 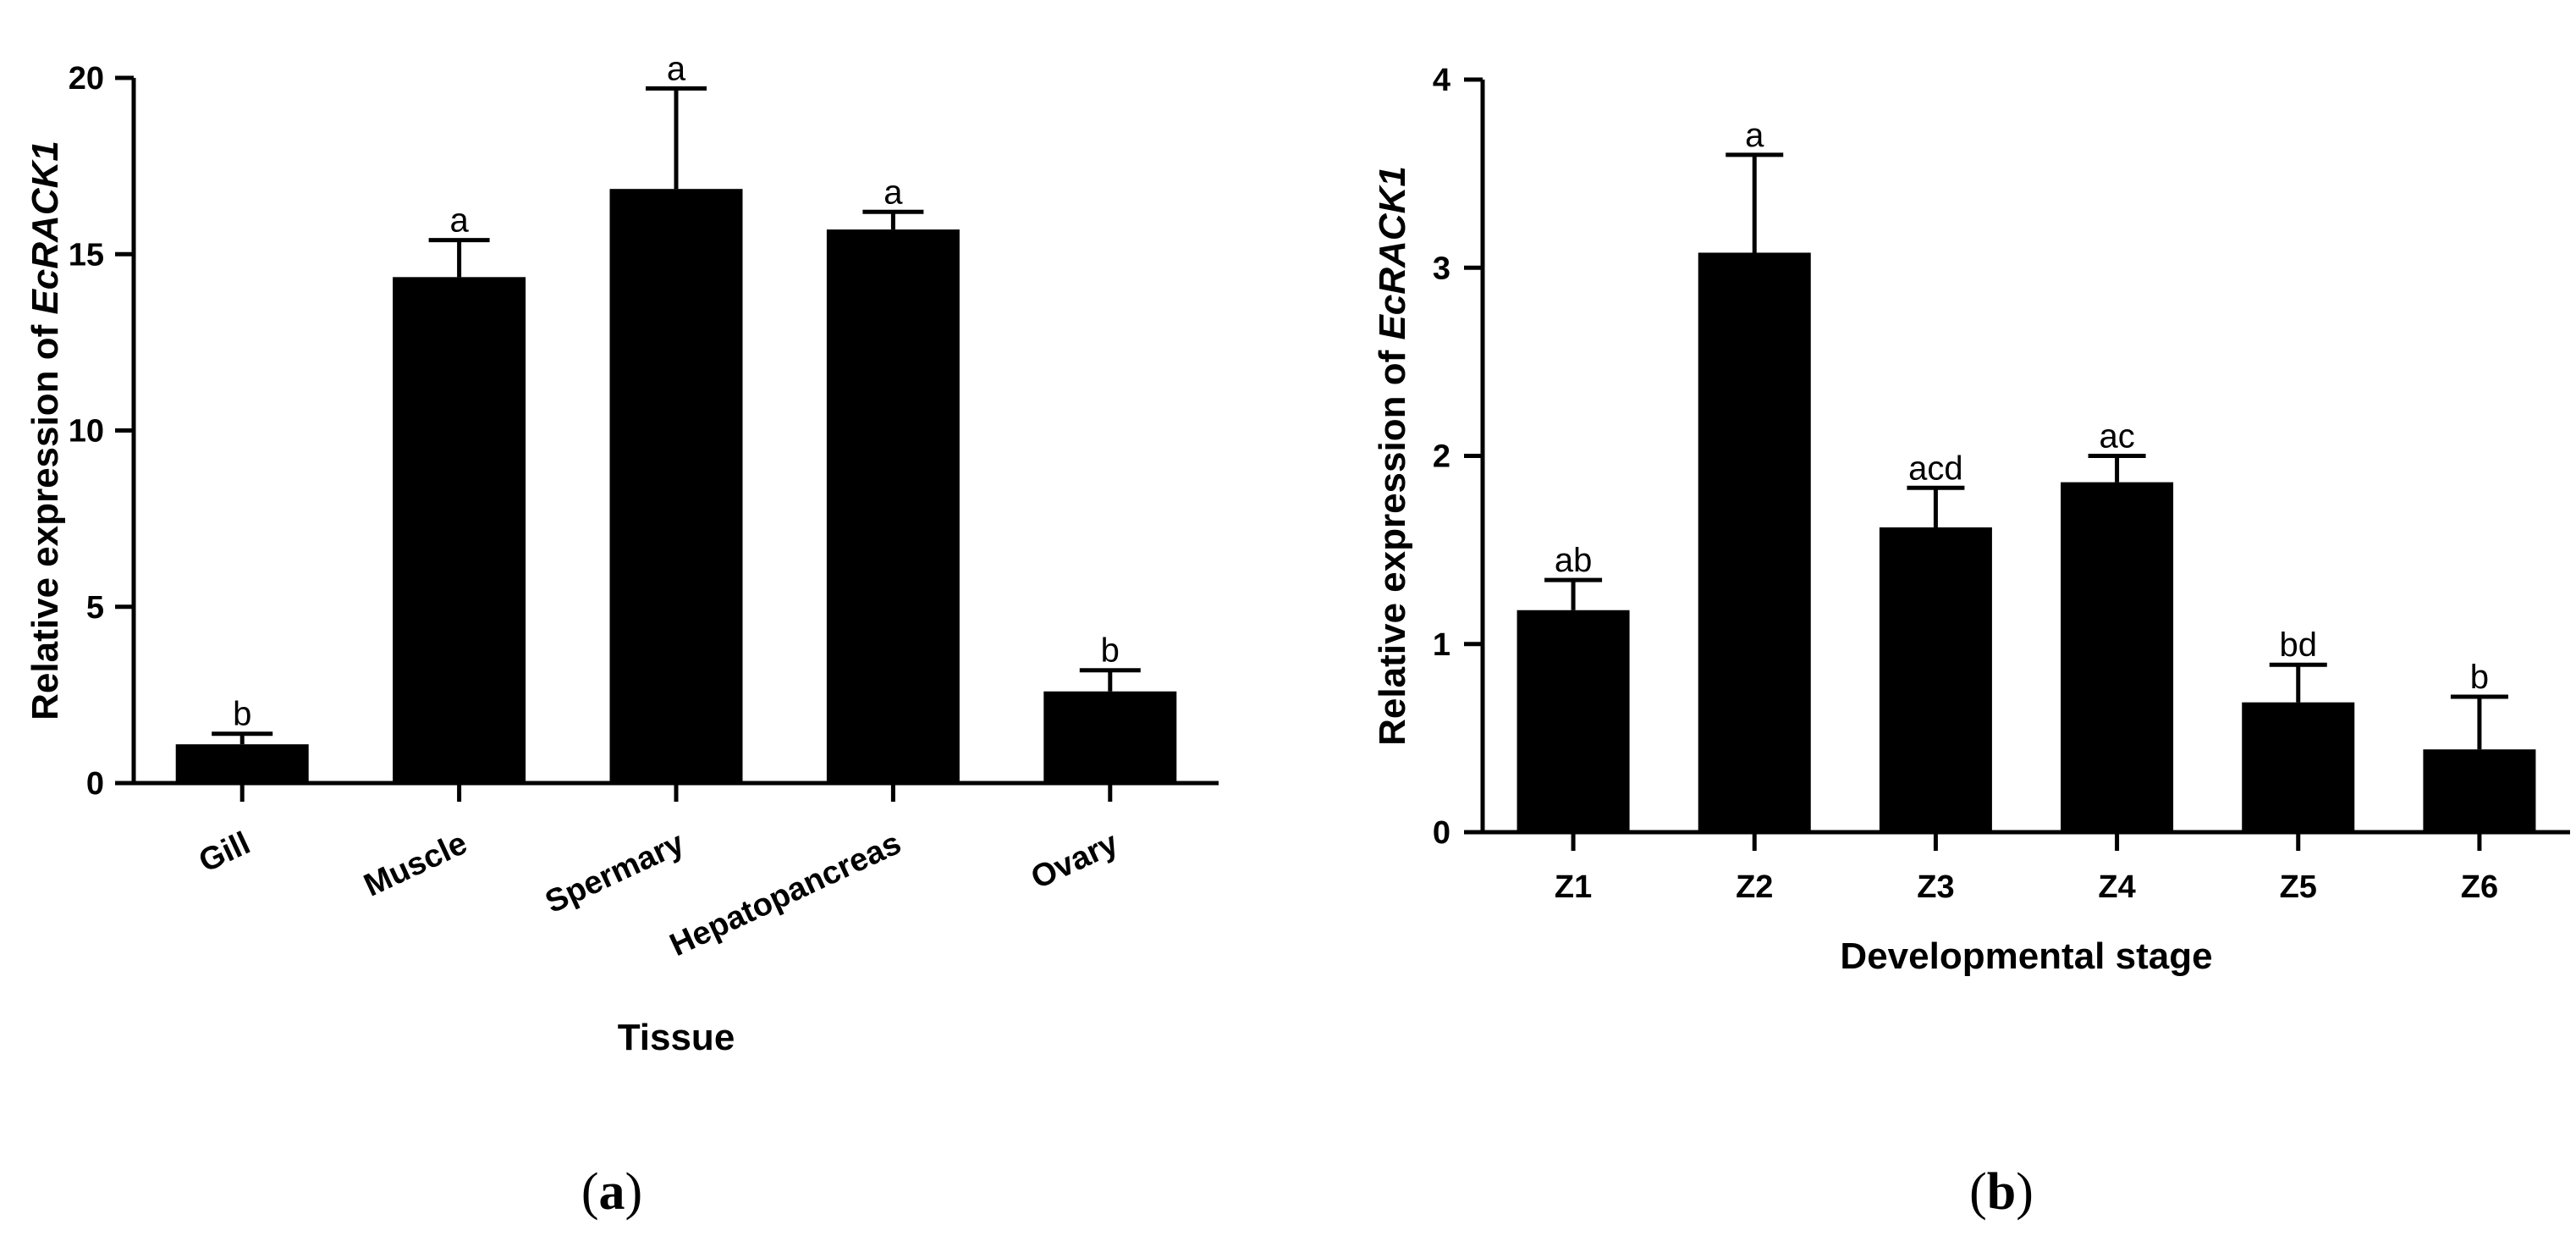 I want to click on x-tick-label-b-3: Z4, so click(x=2116, y=887).